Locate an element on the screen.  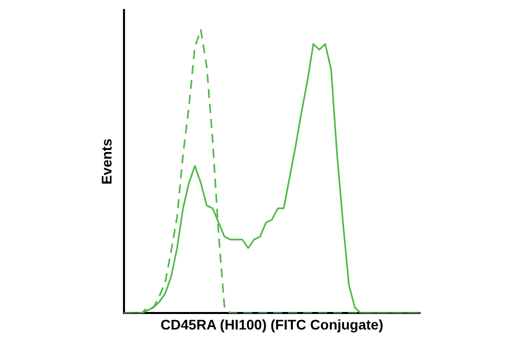
x-axis-title: CD45RA (HI100) (FITC Conjugate) is located at coordinates (272, 324).